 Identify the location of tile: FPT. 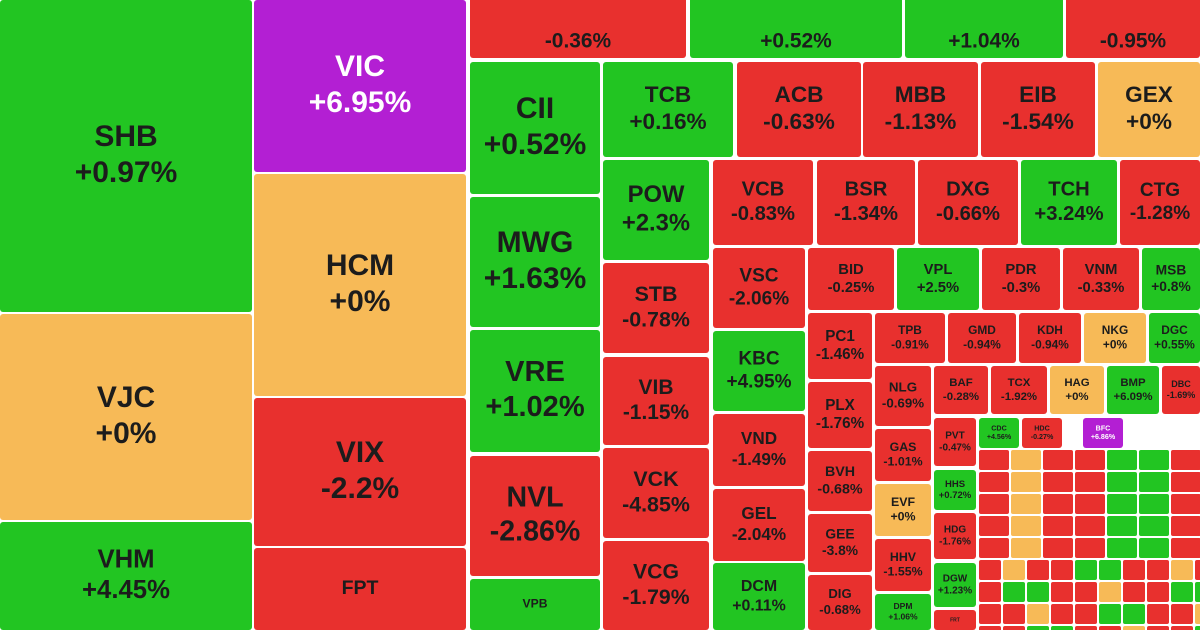
(360, 589).